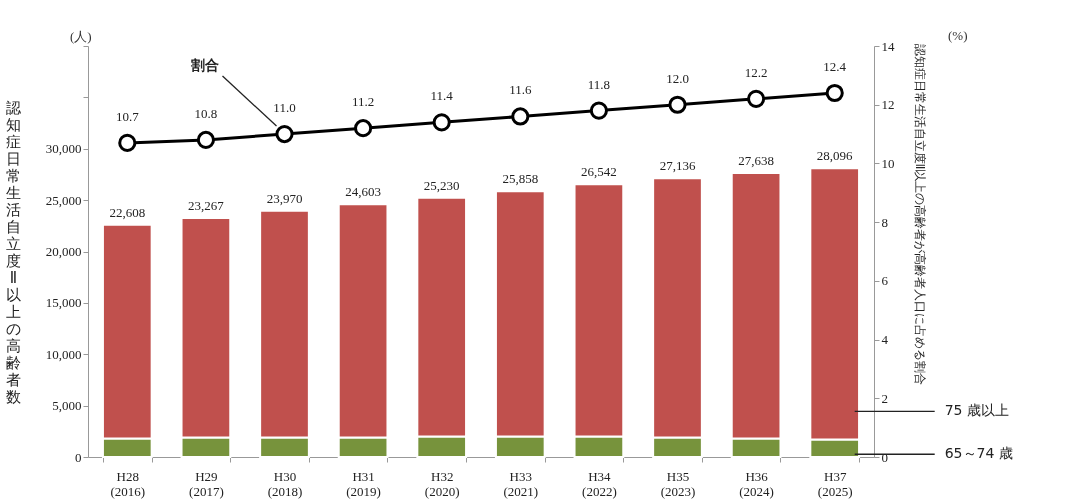 This screenshot has height=504, width=1079. What do you see at coordinates (81, 37) in the screenshot?
I see `text: (人)` at bounding box center [81, 37].